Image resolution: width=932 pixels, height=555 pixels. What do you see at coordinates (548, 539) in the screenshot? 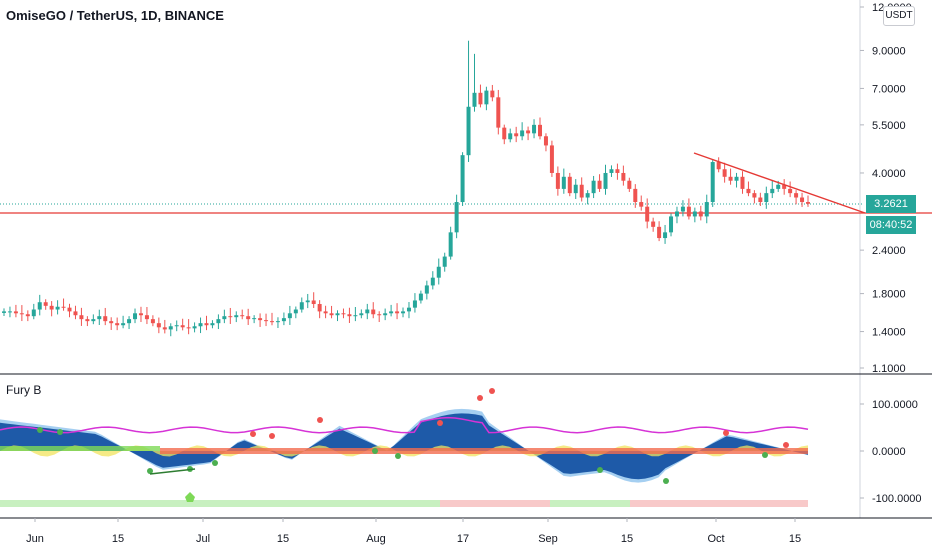
I see `time-tick-label: Sep` at bounding box center [548, 539].